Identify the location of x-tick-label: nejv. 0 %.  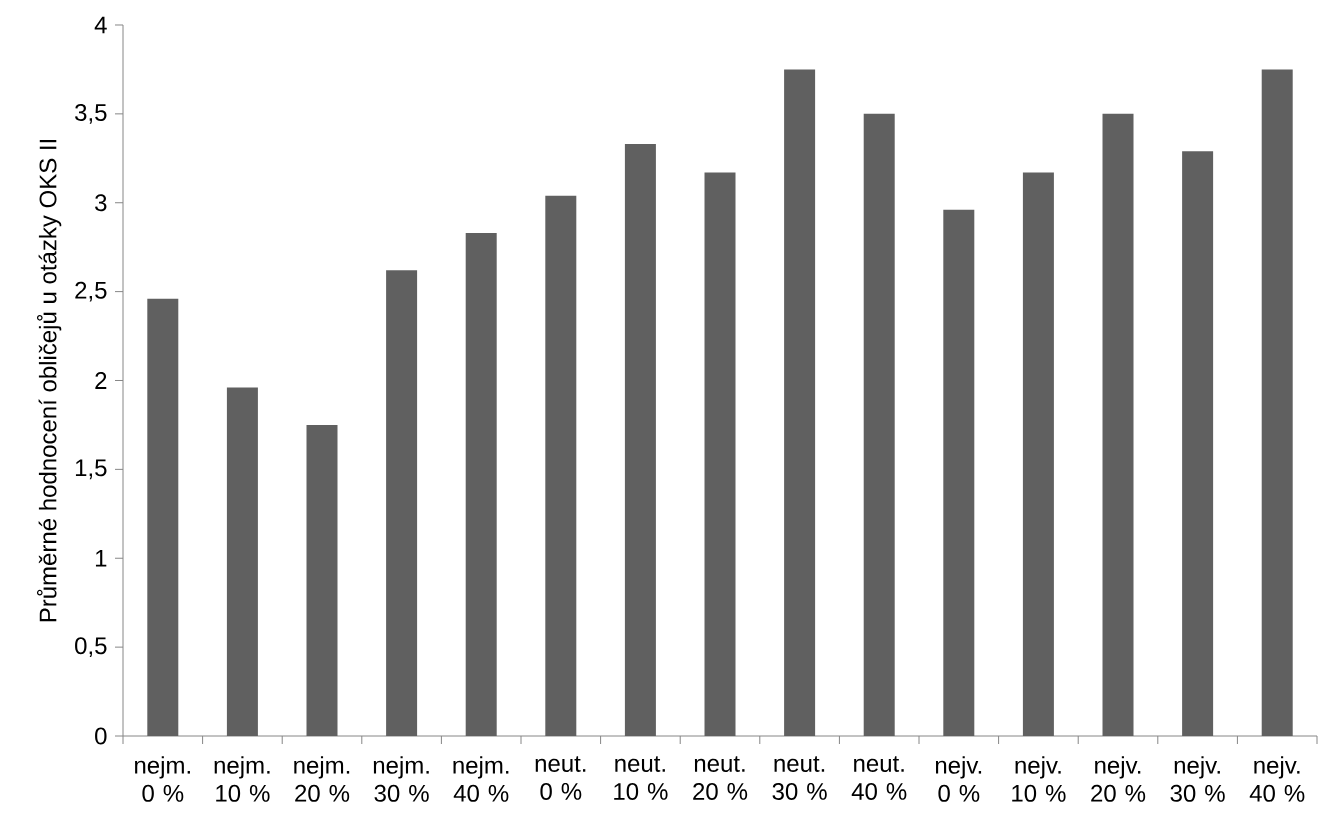
(958, 779).